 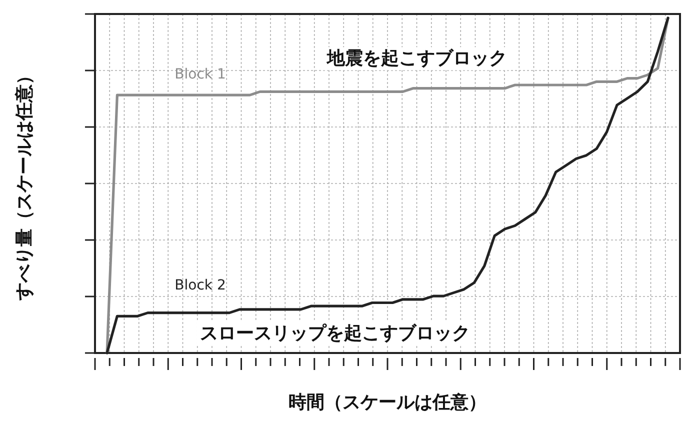 I want to click on x-axis-title: 時間（スケールは任意）, so click(x=387, y=402).